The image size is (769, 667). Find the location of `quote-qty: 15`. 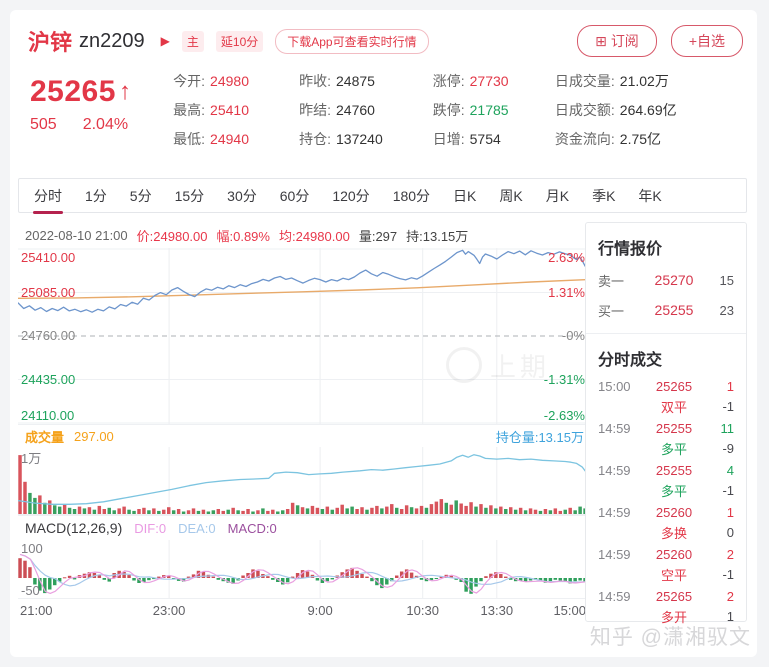

quote-qty: 15 is located at coordinates (726, 280).